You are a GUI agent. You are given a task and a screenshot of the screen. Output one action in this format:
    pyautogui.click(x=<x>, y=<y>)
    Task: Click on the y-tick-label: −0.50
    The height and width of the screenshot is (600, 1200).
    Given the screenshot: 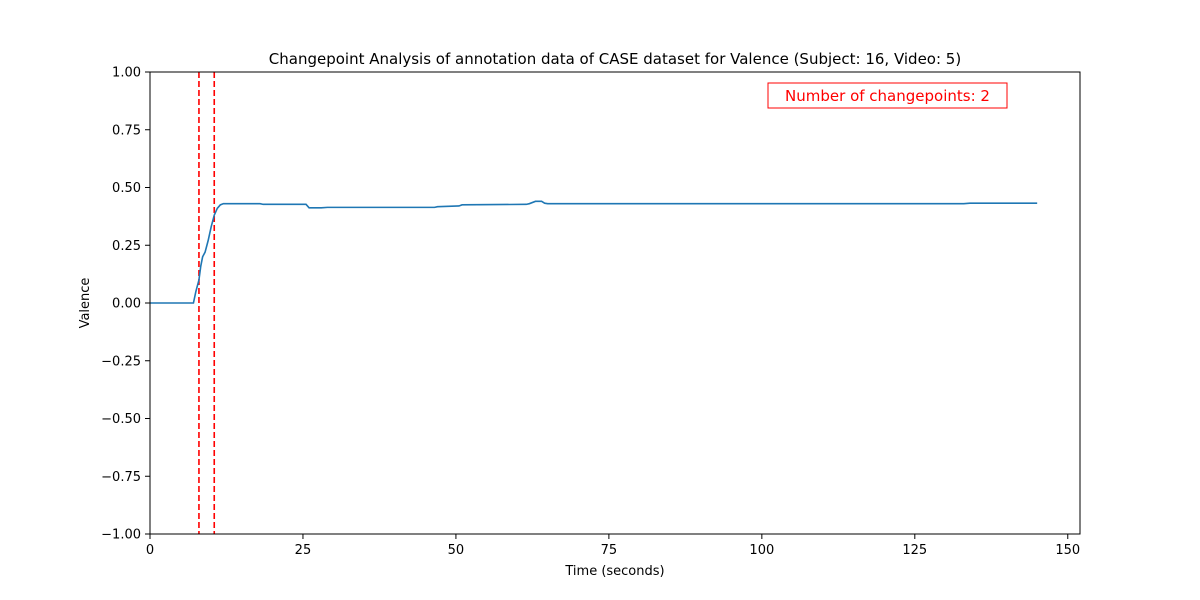 What is the action you would take?
    pyautogui.click(x=121, y=419)
    